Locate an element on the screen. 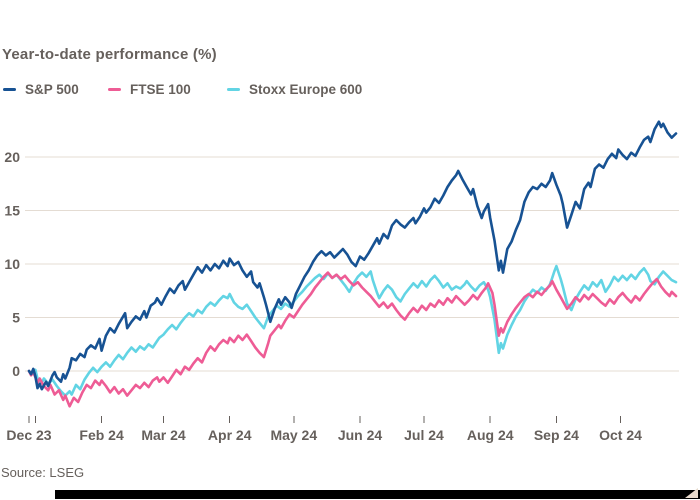 The width and height of the screenshot is (700, 500). x-tick-label-feb-24: Feb 24 is located at coordinates (101, 435).